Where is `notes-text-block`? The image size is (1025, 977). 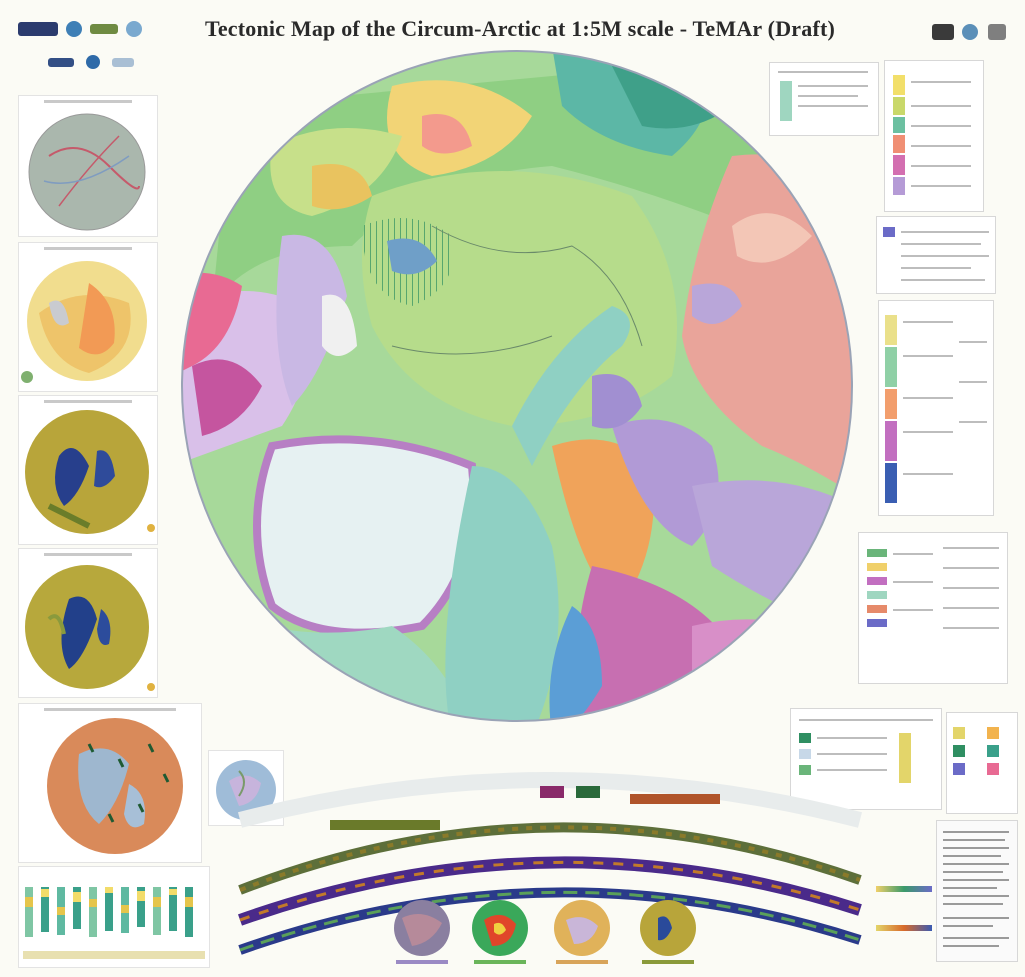
notes-text-block is located at coordinates (977, 891).